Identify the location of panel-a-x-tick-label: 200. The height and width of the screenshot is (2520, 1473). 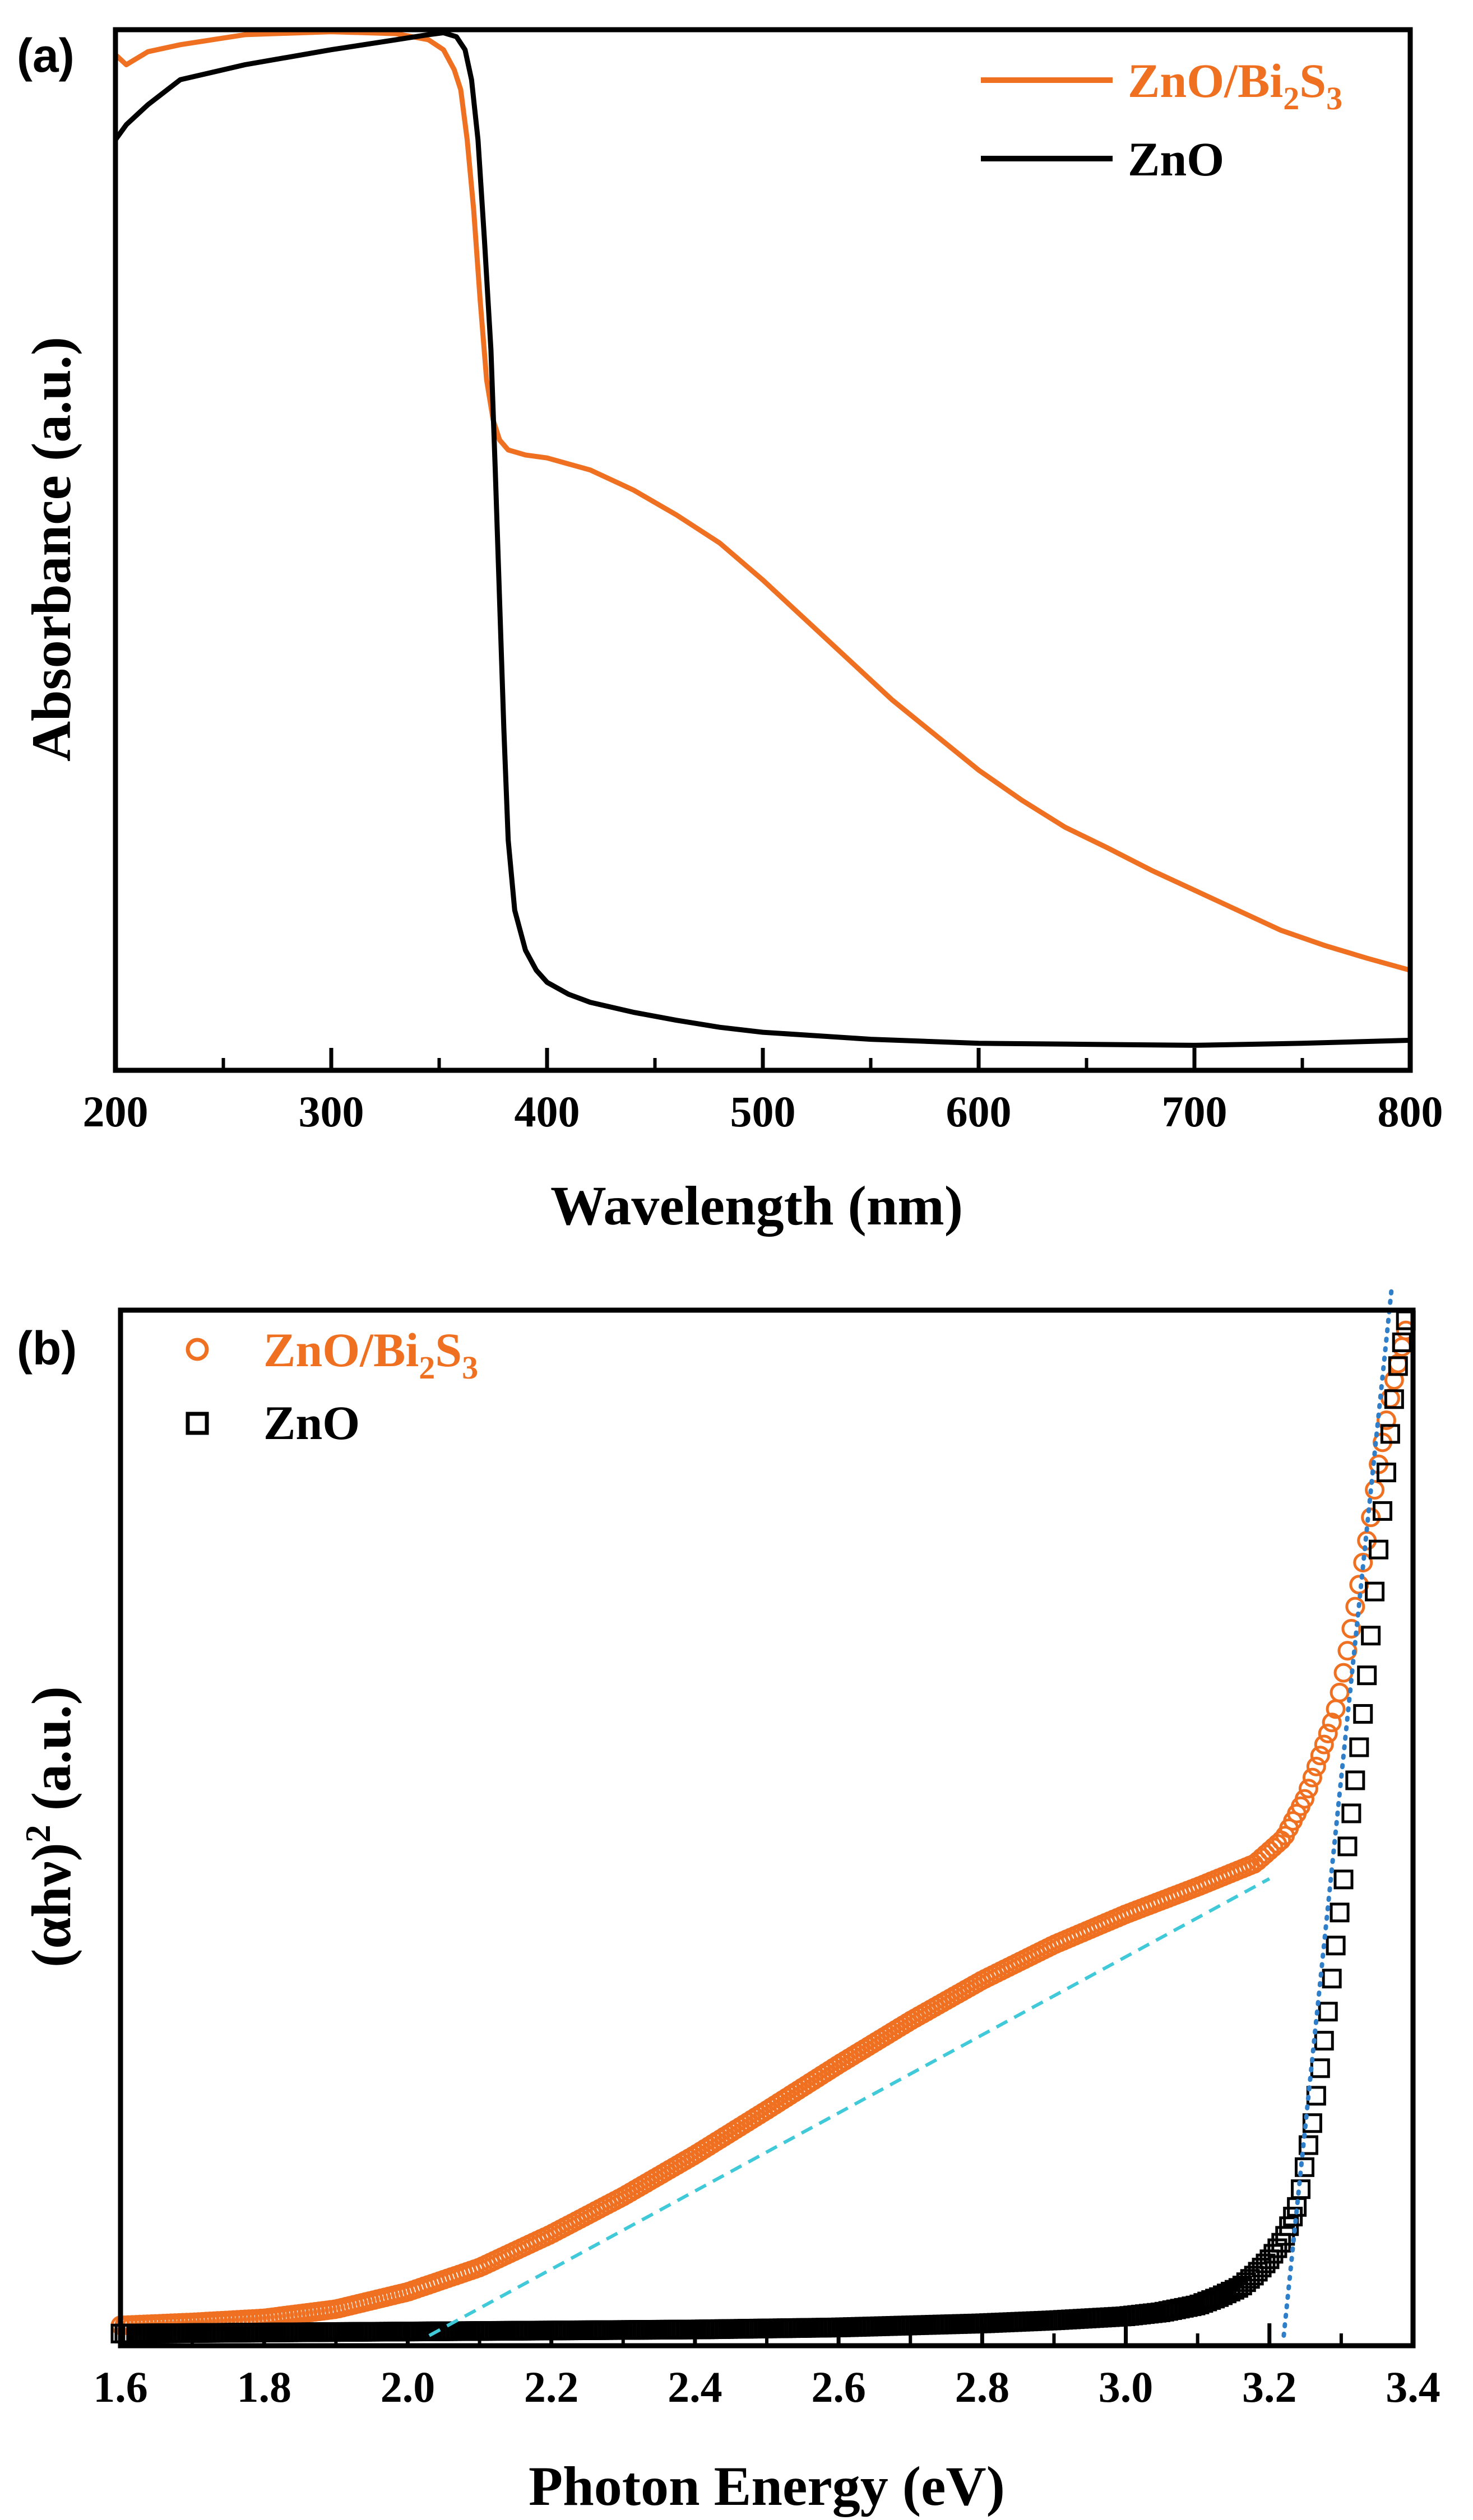
(116, 1111).